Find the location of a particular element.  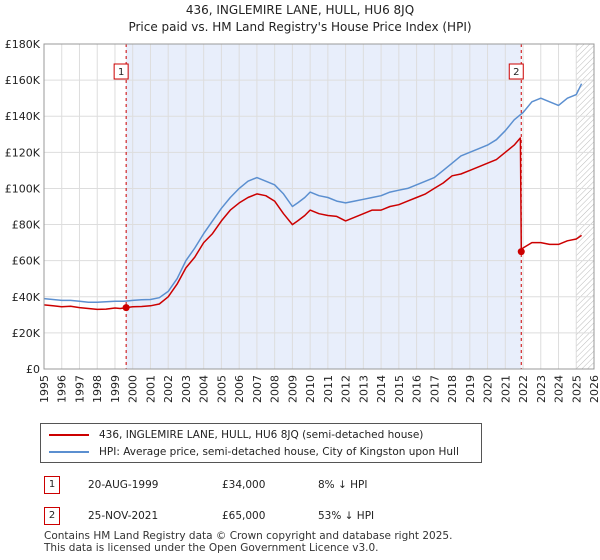

projection-hatch is located at coordinates (585, 206).